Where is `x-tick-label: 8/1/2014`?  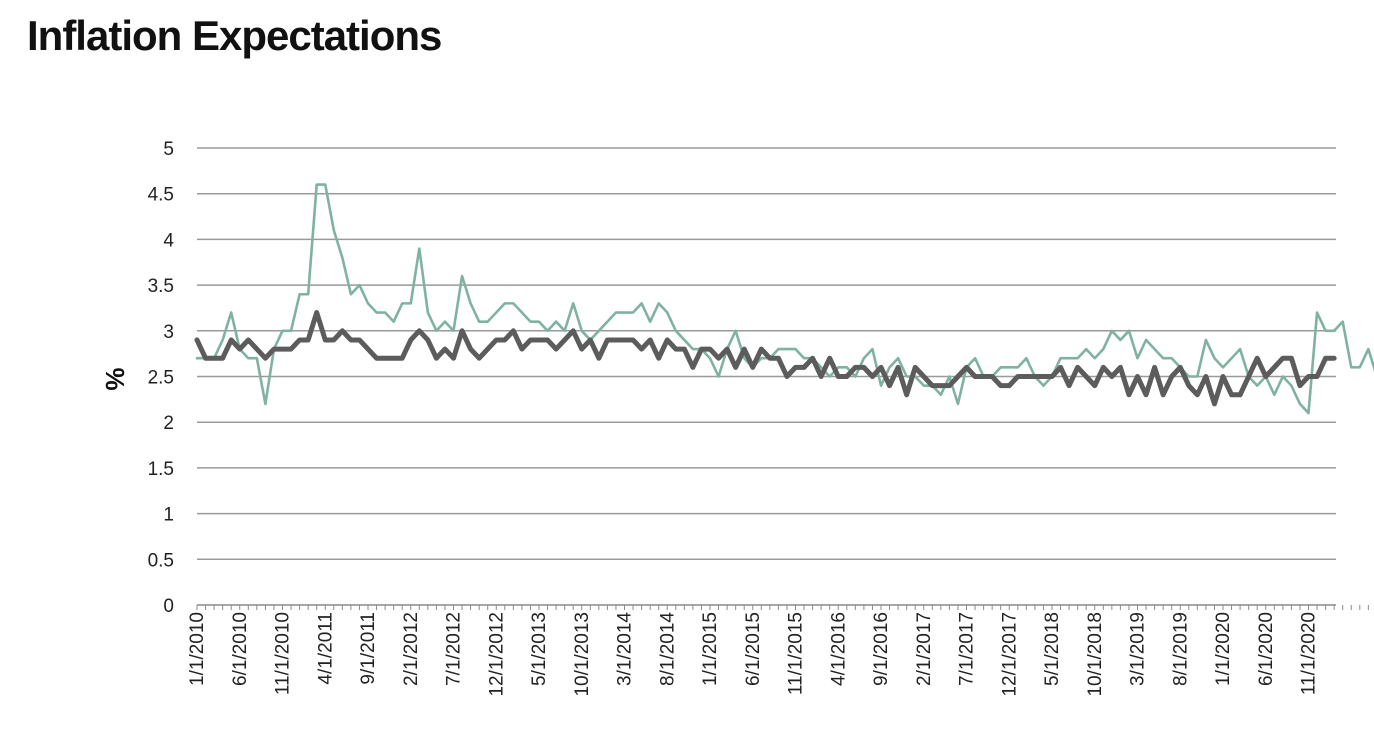
x-tick-label: 8/1/2014 is located at coordinates (667, 649).